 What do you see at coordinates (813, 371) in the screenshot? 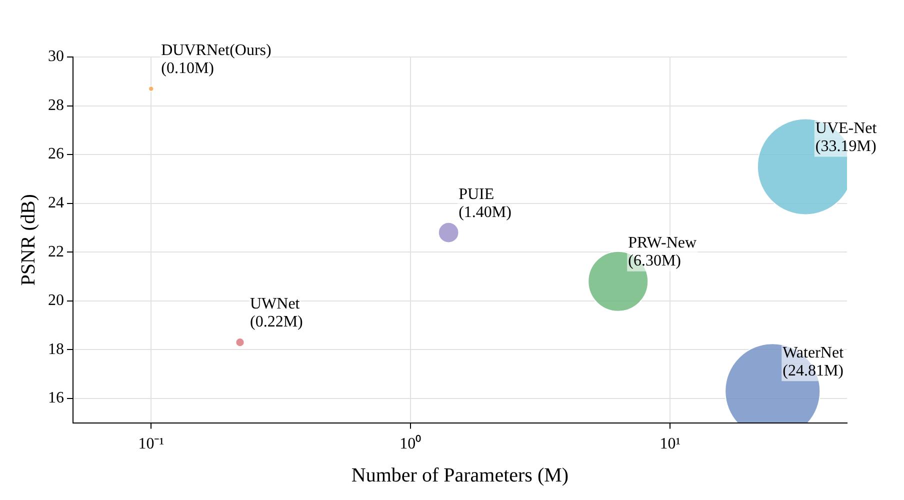
I see `annotation: (24.81M)` at bounding box center [813, 371].